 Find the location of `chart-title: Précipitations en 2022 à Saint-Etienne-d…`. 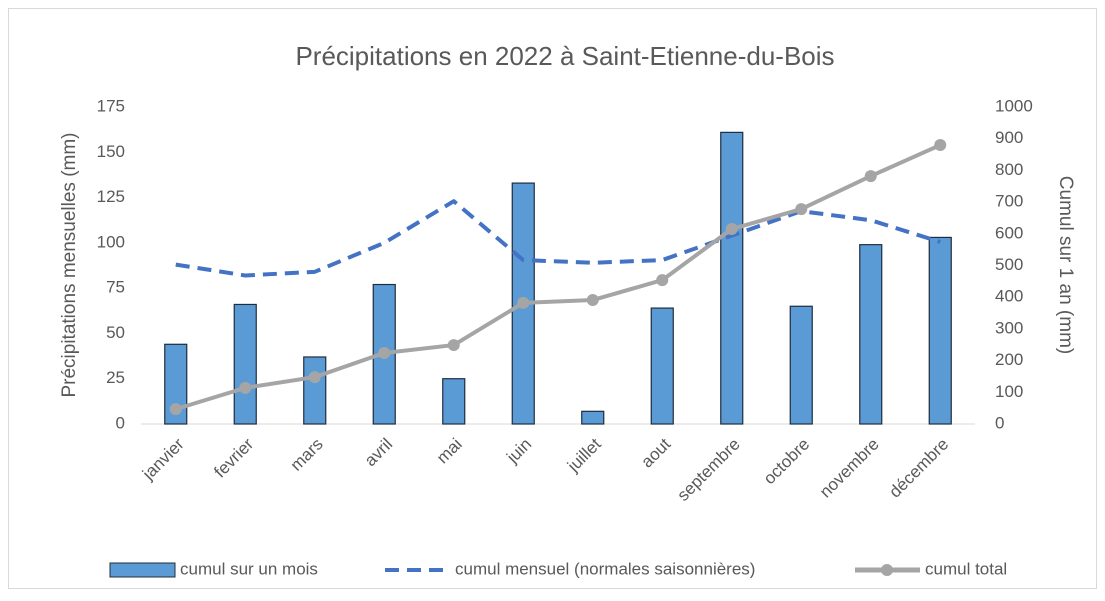

chart-title: Précipitations en 2022 à Saint-Etienne-d… is located at coordinates (564, 56).